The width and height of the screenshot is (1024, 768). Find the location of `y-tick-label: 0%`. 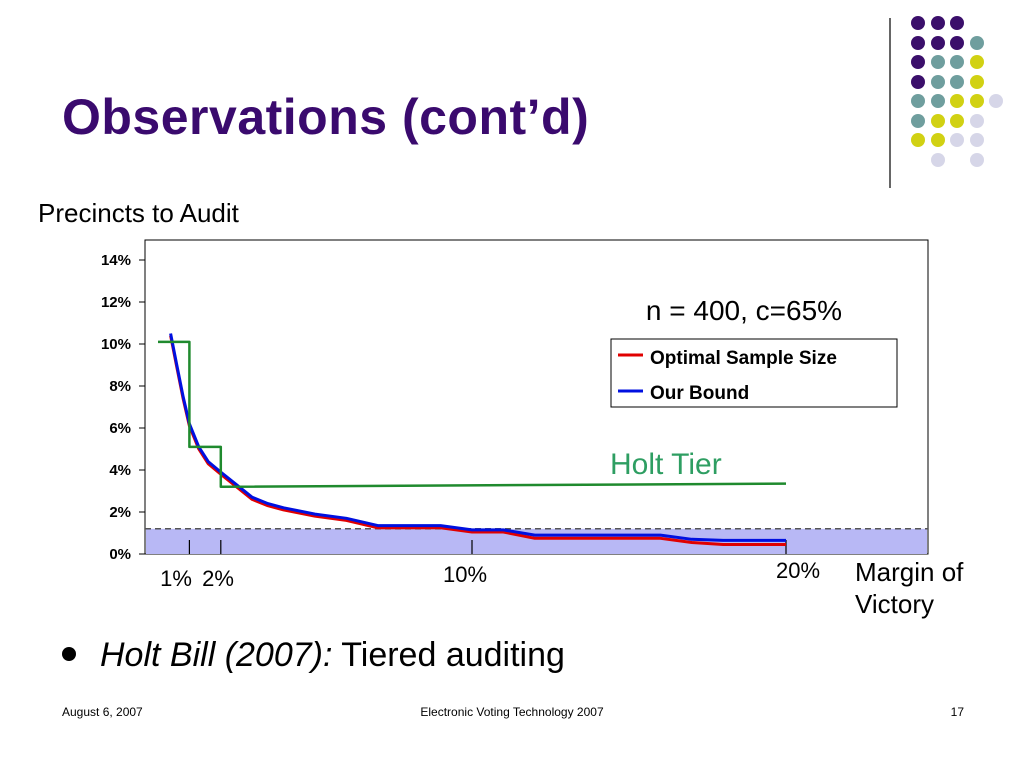

y-tick-label: 0% is located at coordinates (120, 554).